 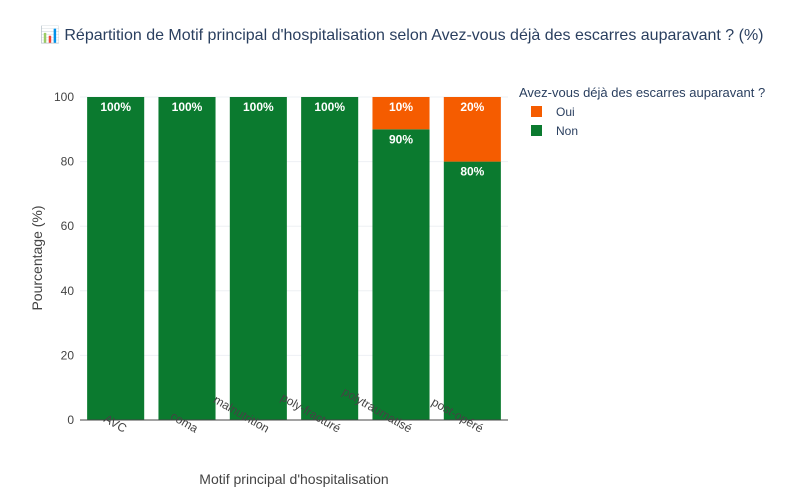 What do you see at coordinates (536, 111) in the screenshot?
I see `legend-swatch-oui` at bounding box center [536, 111].